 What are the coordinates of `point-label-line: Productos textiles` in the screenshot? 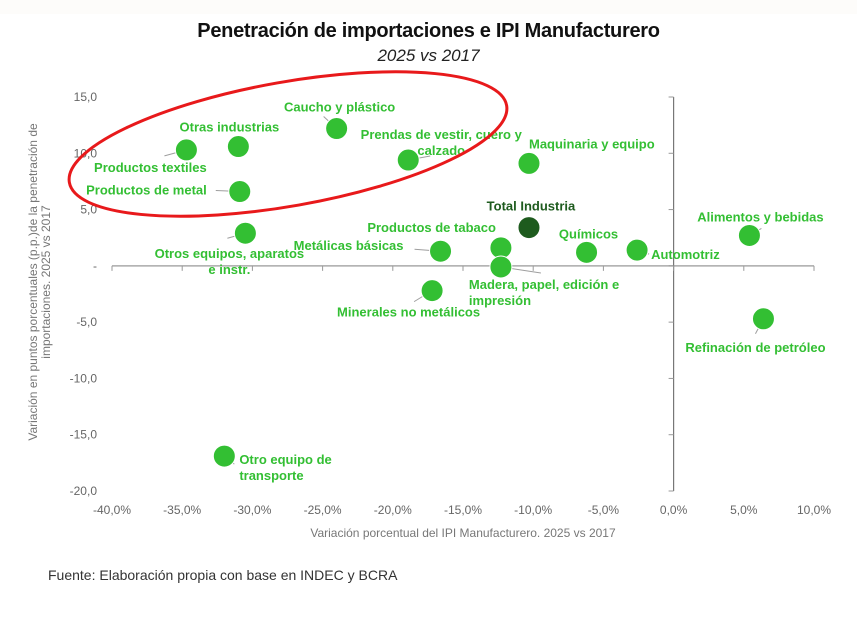 It's located at (150, 167).